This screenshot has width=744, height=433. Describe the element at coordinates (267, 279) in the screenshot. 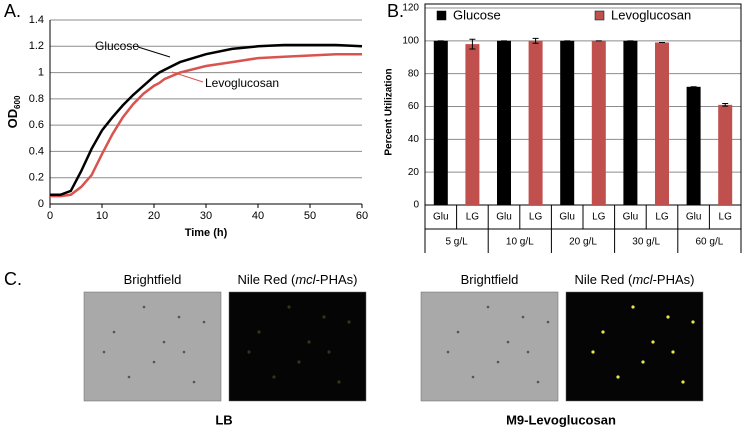

I see `image-title-part: Nile Red (` at that location.